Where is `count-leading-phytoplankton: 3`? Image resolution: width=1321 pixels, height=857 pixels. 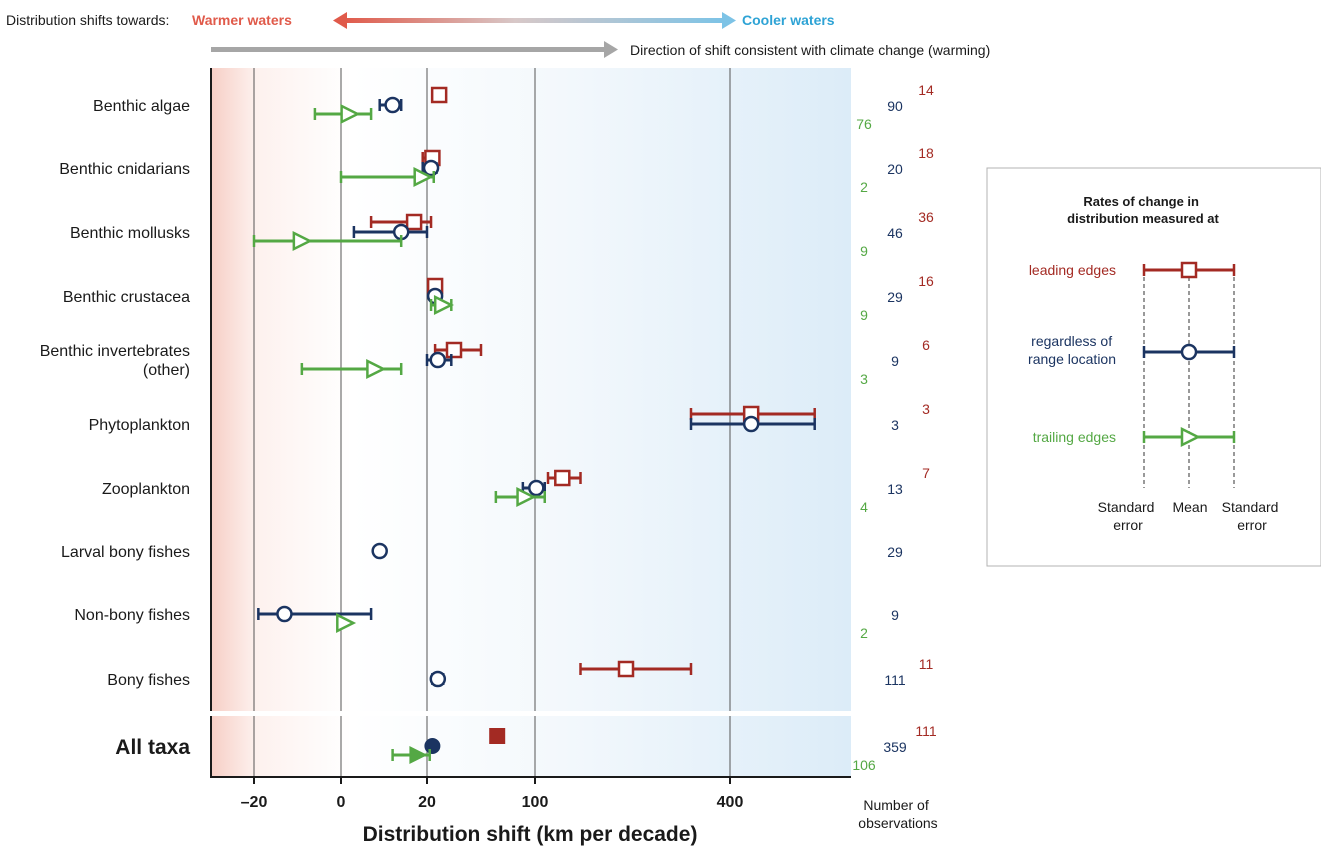
count-leading-phytoplankton: 3 is located at coordinates (926, 409).